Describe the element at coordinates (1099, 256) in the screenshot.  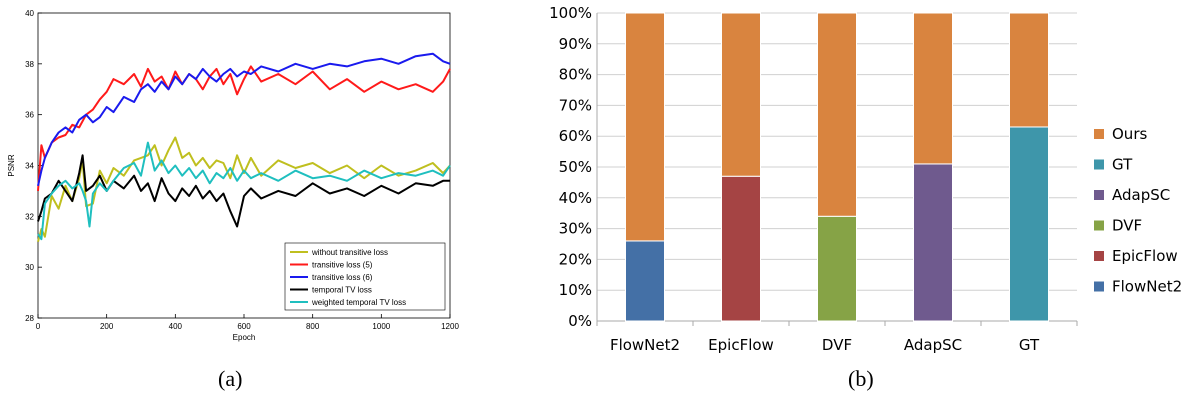
I see `legend-swatch-EpicFlow` at that location.